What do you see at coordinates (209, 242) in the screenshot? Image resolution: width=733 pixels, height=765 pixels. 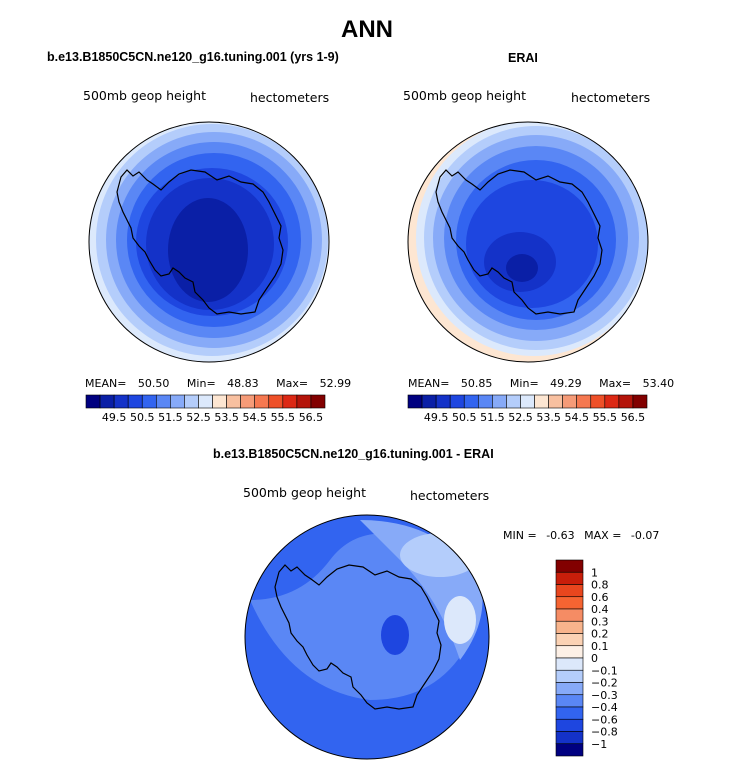 I see `panel1-map` at bounding box center [209, 242].